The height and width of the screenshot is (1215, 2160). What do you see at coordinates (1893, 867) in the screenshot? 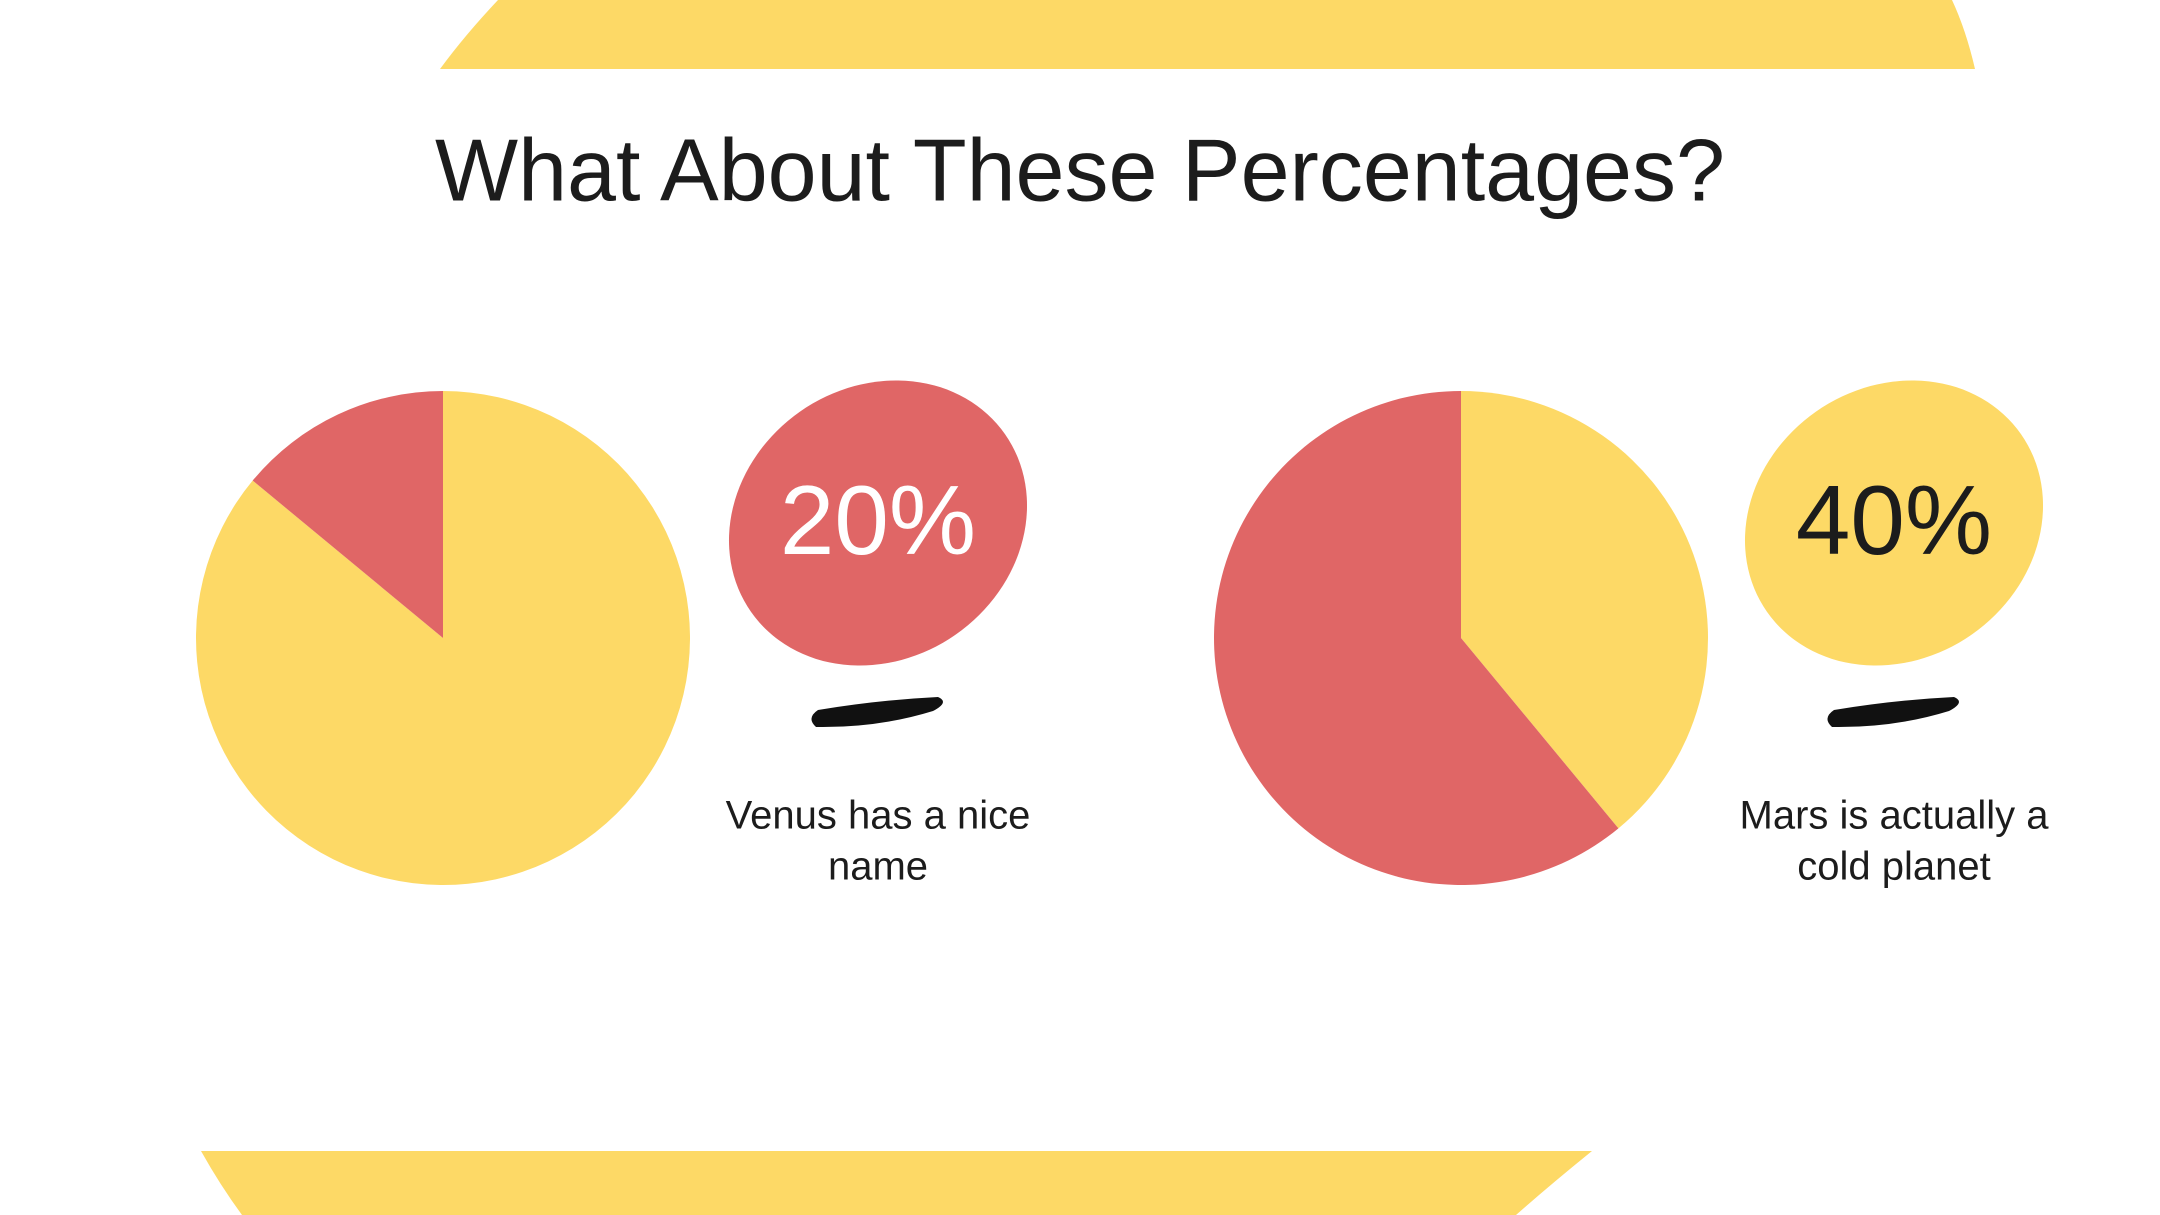
I see `caption: cold planet` at bounding box center [1893, 867].